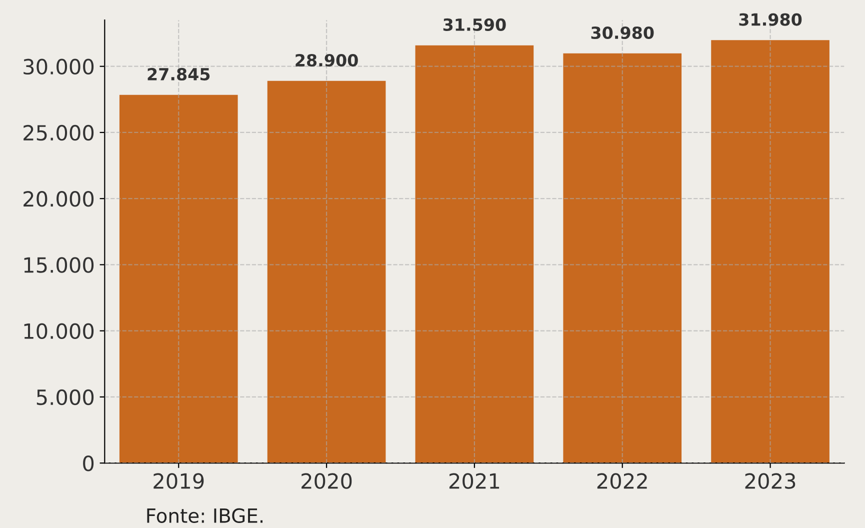 This screenshot has width=865, height=528. Describe the element at coordinates (59, 132) in the screenshot. I see `y-tick-label: 25.000` at that location.